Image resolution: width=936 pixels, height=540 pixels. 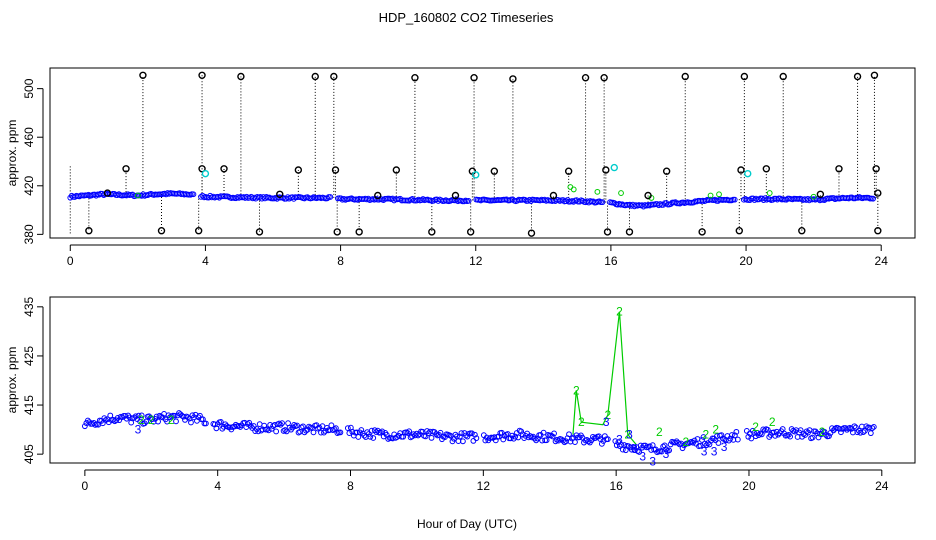 I want to click on bottom-x-tick-label: 0, so click(x=85, y=486).